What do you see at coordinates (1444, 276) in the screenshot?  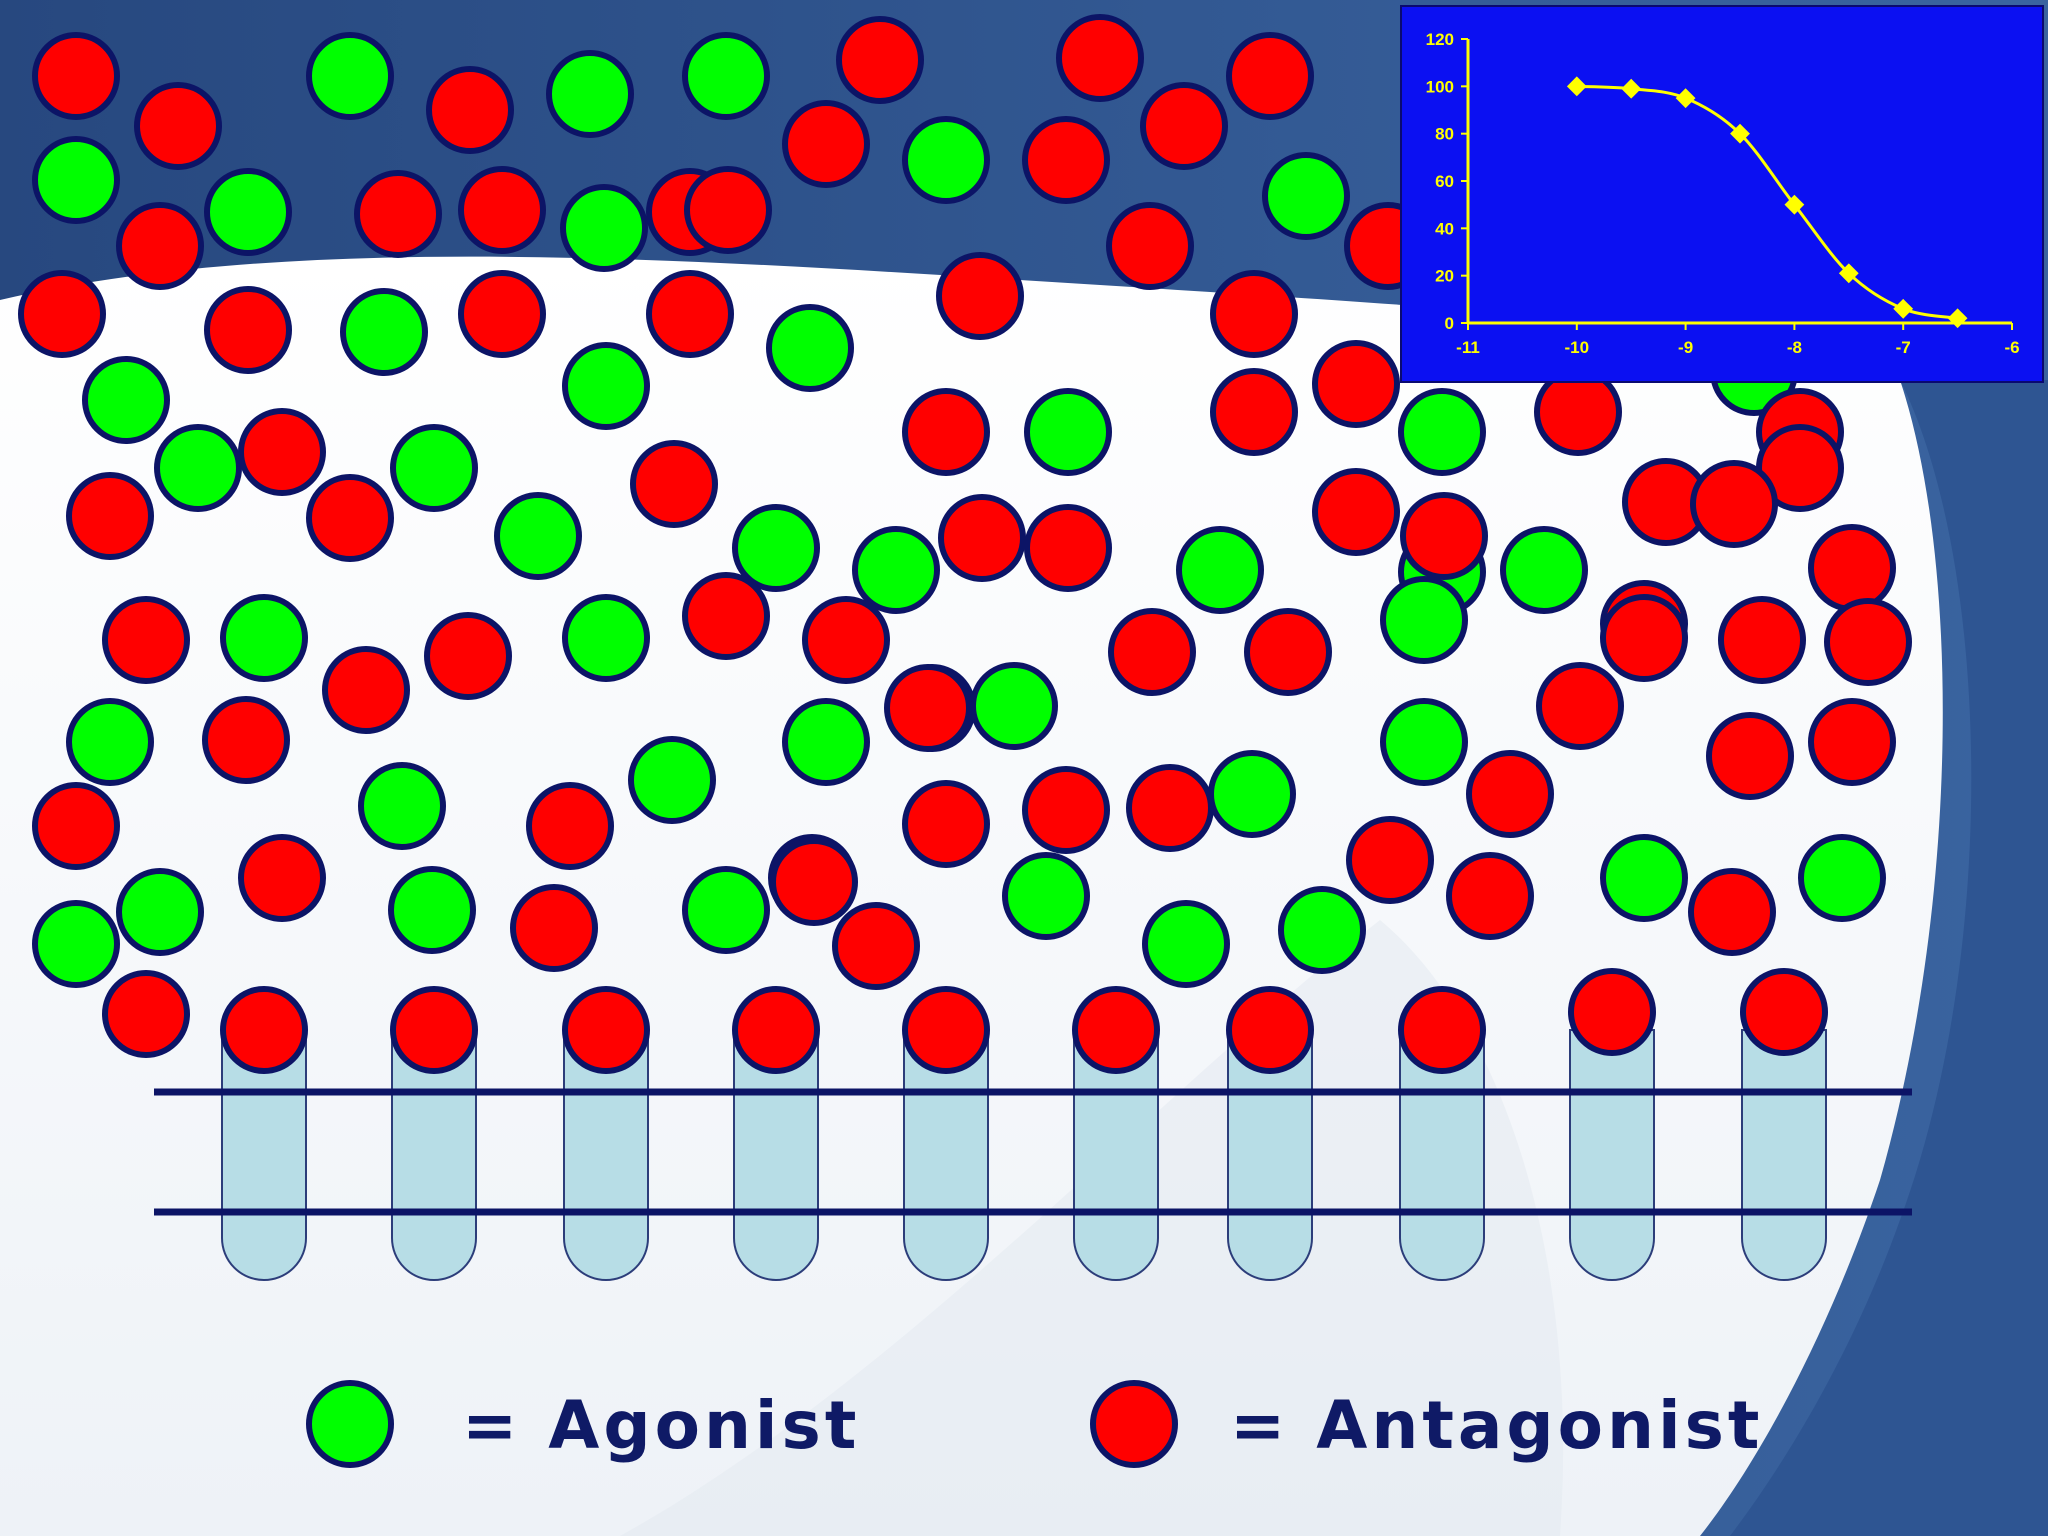 I see `y-tick-label: 20` at bounding box center [1444, 276].